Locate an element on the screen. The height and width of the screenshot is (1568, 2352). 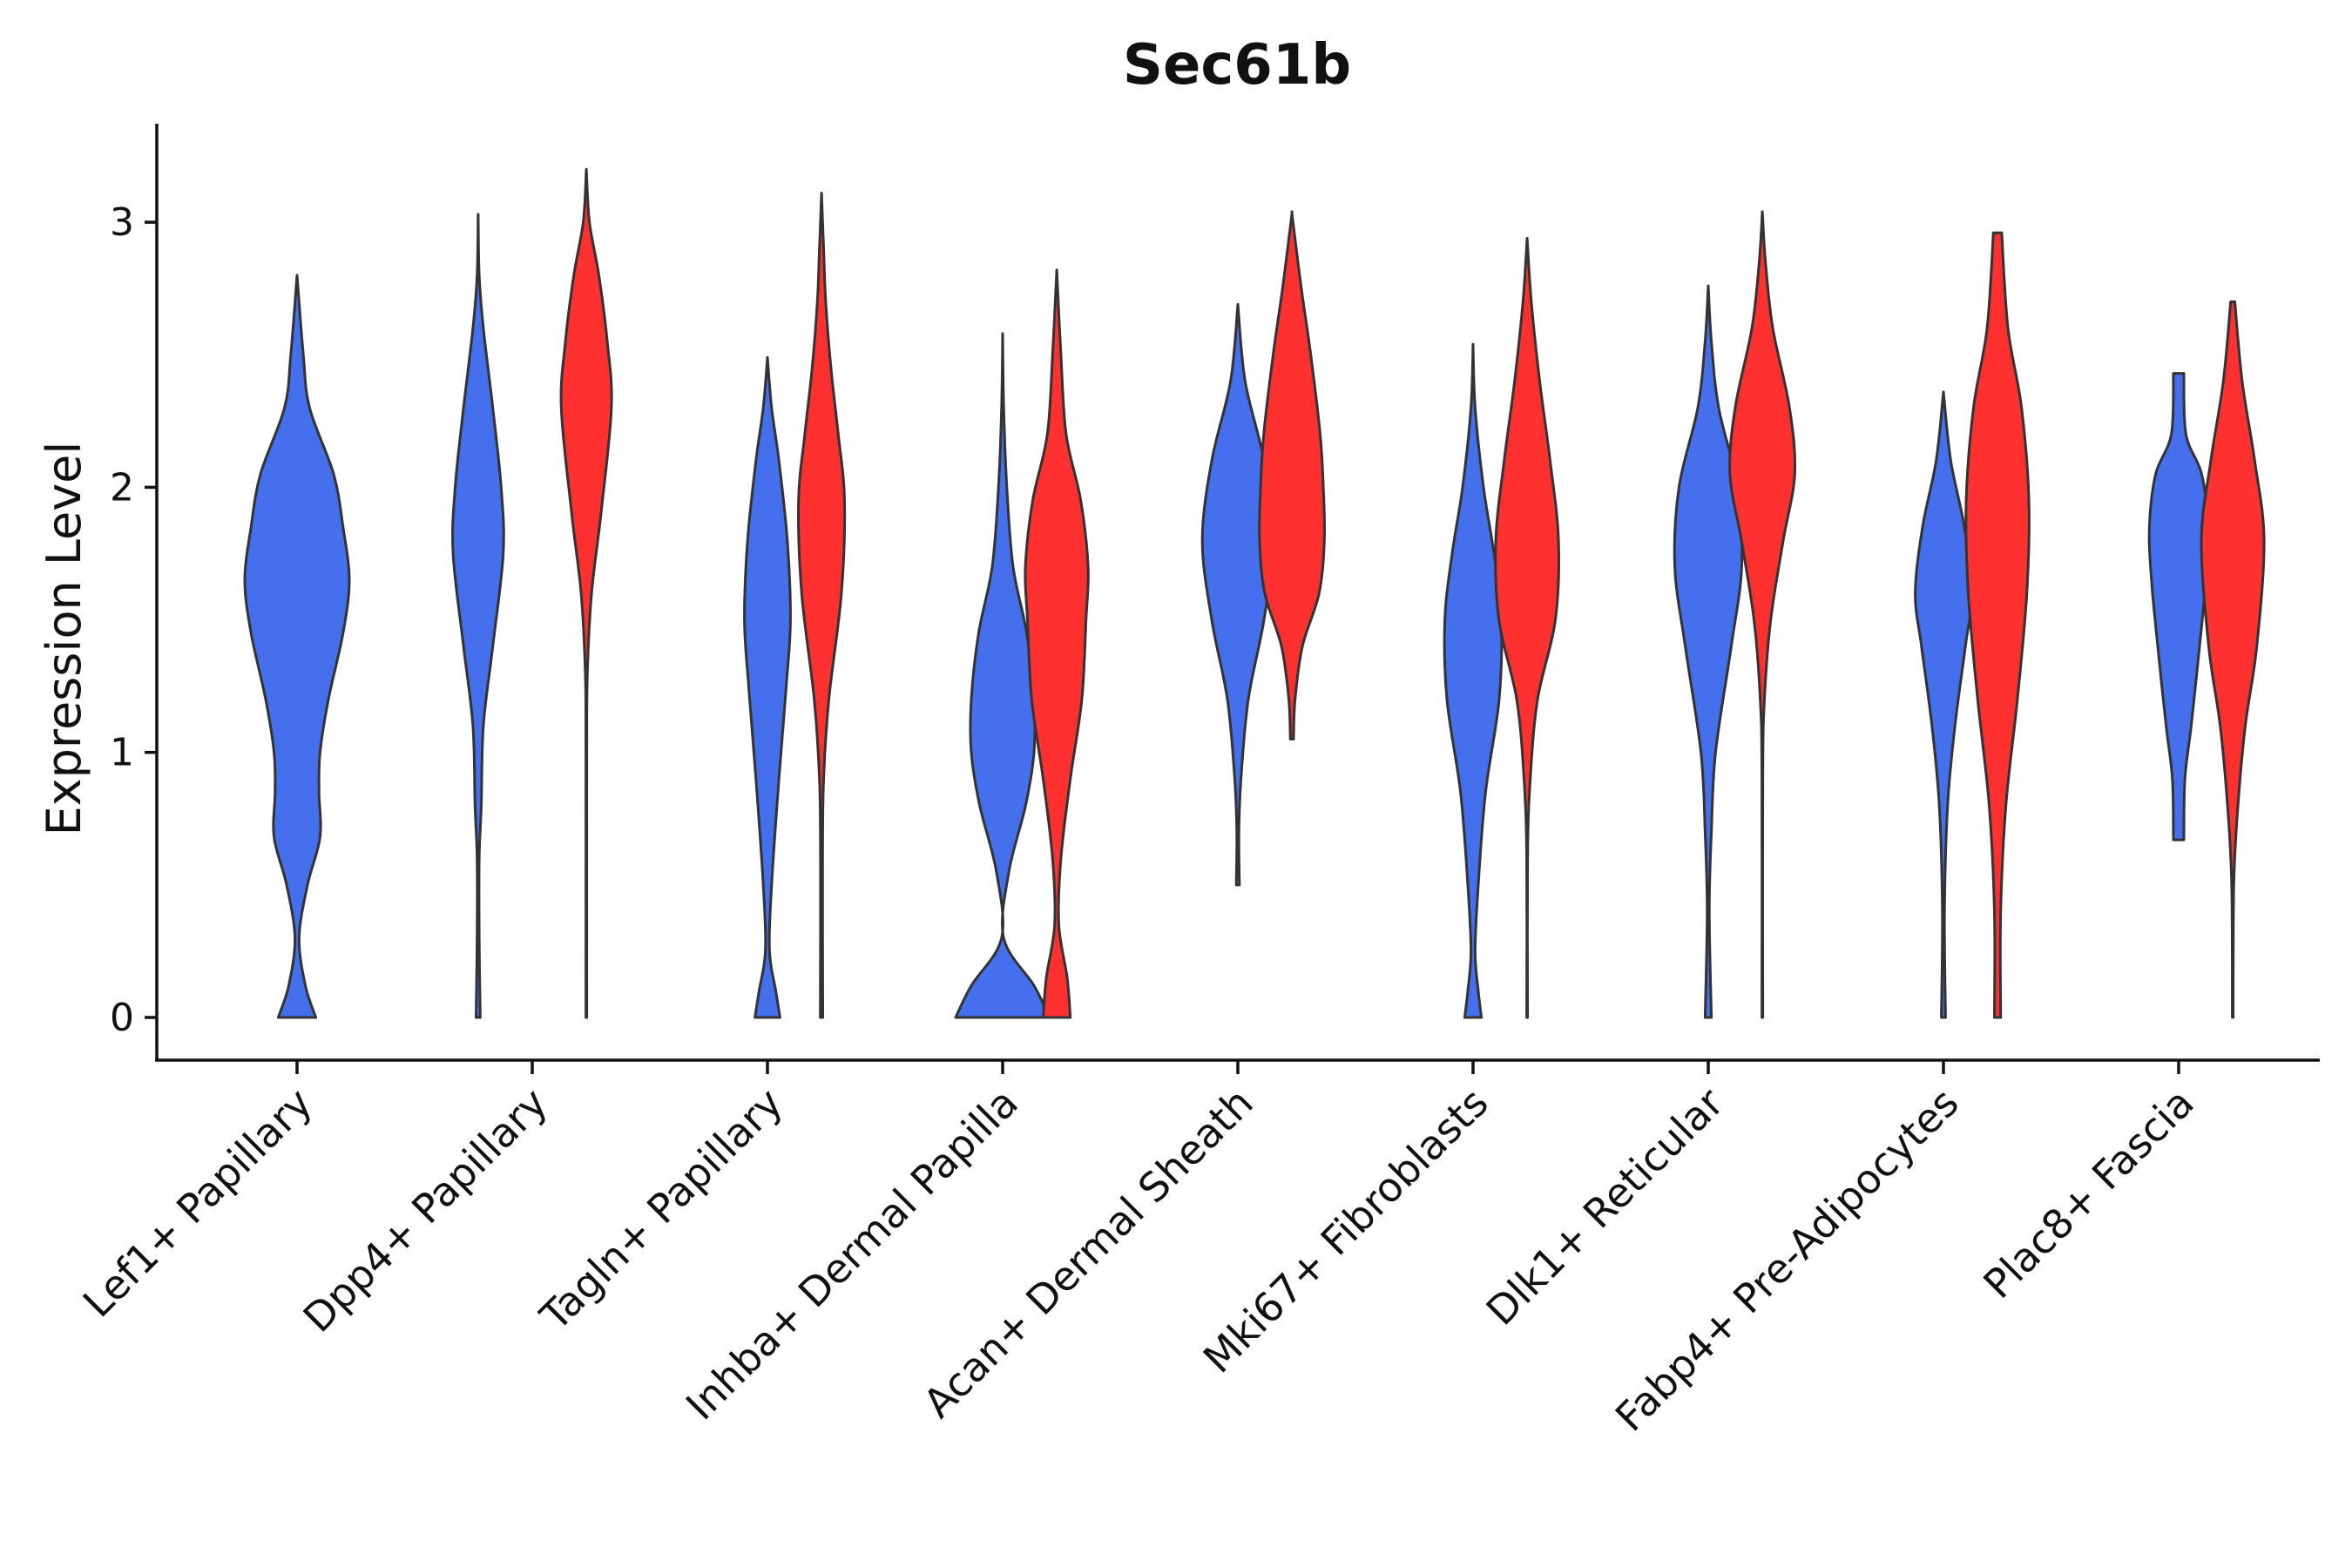
y-tick-label: 2 is located at coordinates (122, 487).